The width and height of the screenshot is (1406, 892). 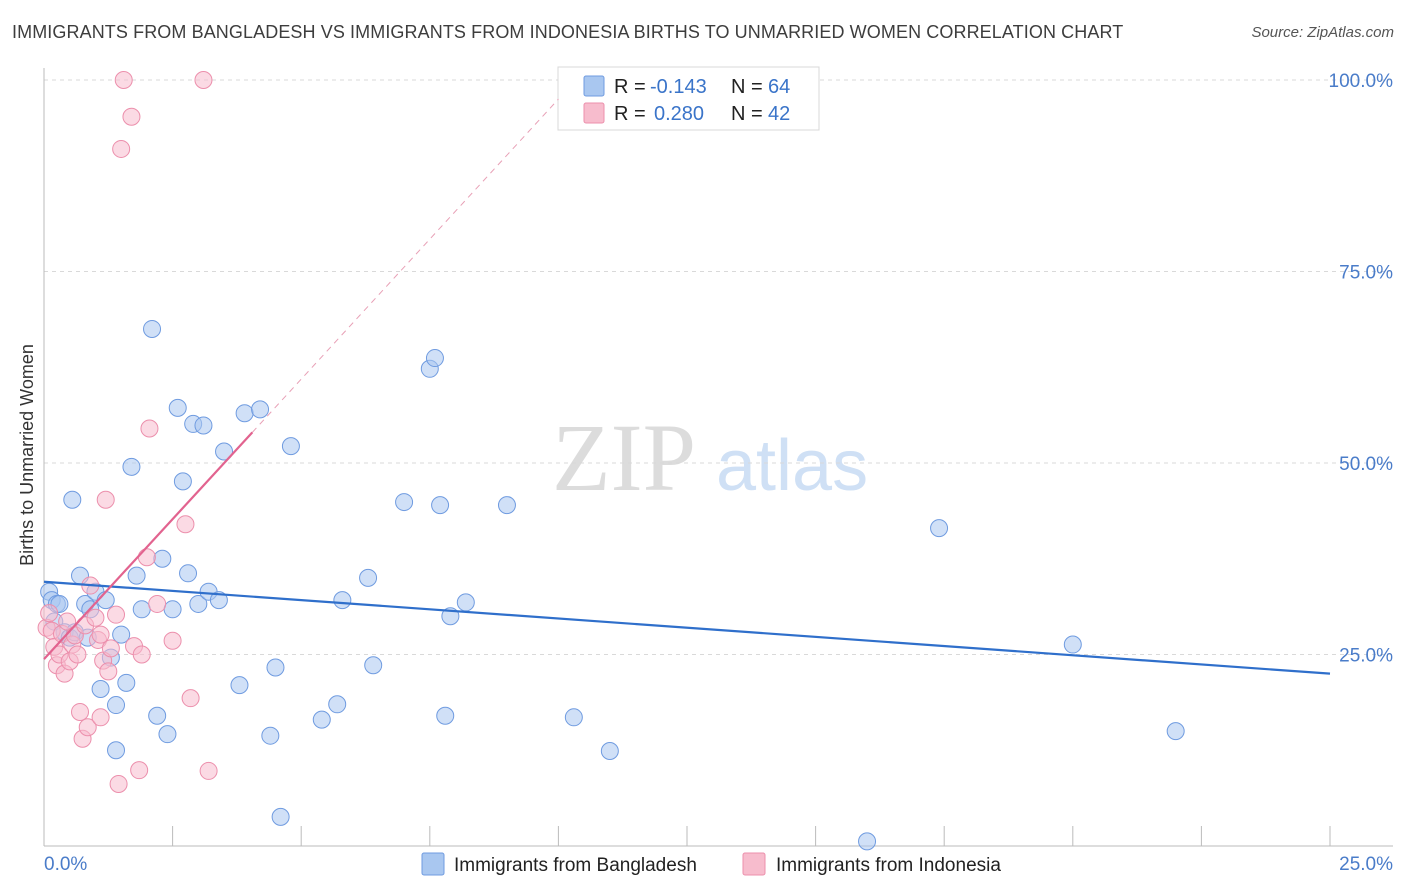 What do you see at coordinates (630, 114) in the screenshot?
I see `legend-r-label-indonesia: R =` at bounding box center [630, 114].